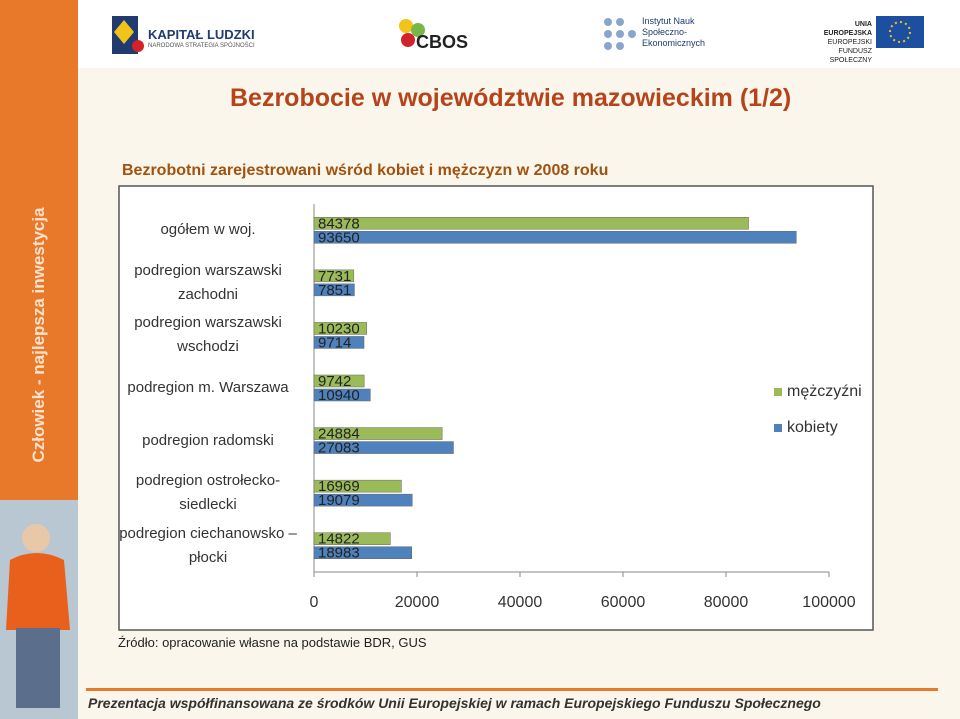  What do you see at coordinates (665, 32) in the screenshot?
I see `logo-text: Społeczno-` at bounding box center [665, 32].